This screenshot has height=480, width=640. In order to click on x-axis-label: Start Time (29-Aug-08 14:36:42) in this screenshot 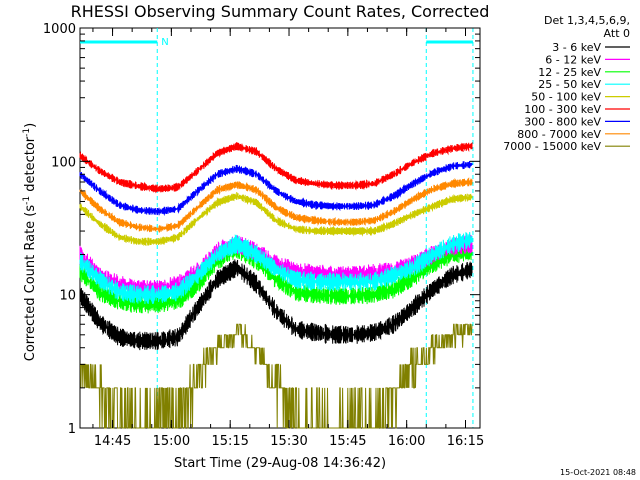, I will do `click(280, 463)`.